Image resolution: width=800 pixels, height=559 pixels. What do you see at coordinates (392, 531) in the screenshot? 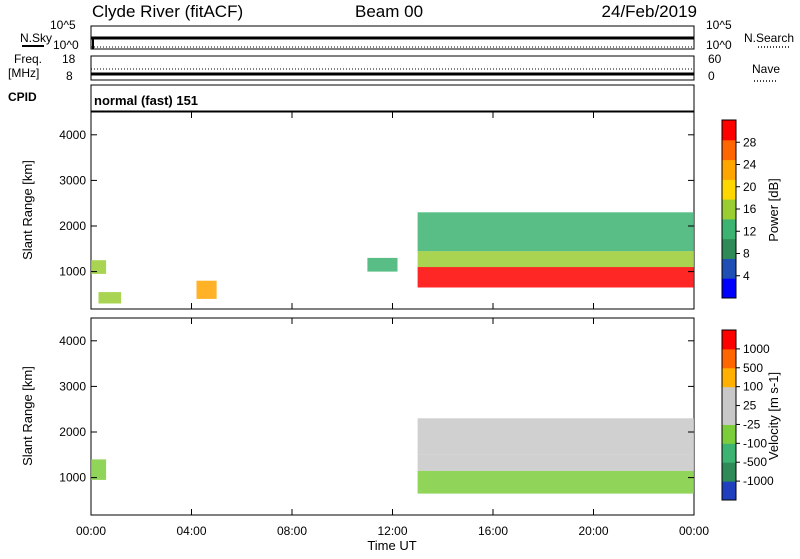
I see `x-tick-label: 12:00` at bounding box center [392, 531].